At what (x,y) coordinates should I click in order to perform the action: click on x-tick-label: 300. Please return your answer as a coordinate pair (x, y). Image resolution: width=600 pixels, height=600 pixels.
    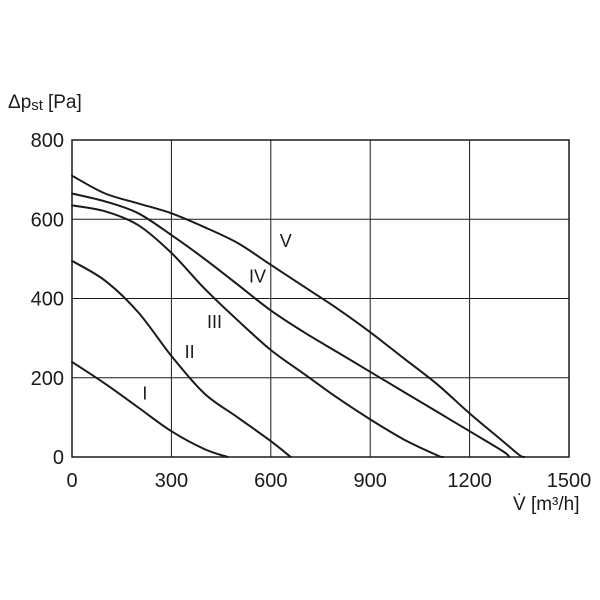
    Looking at the image, I should click on (171, 481).